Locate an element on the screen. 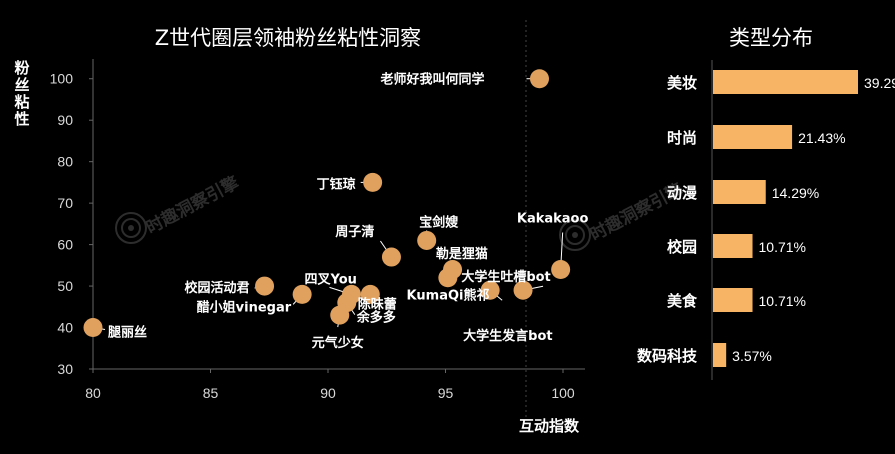 The height and width of the screenshot is (454, 895). watermark-text-left: 时趣洞察引擎 is located at coordinates (192, 205).